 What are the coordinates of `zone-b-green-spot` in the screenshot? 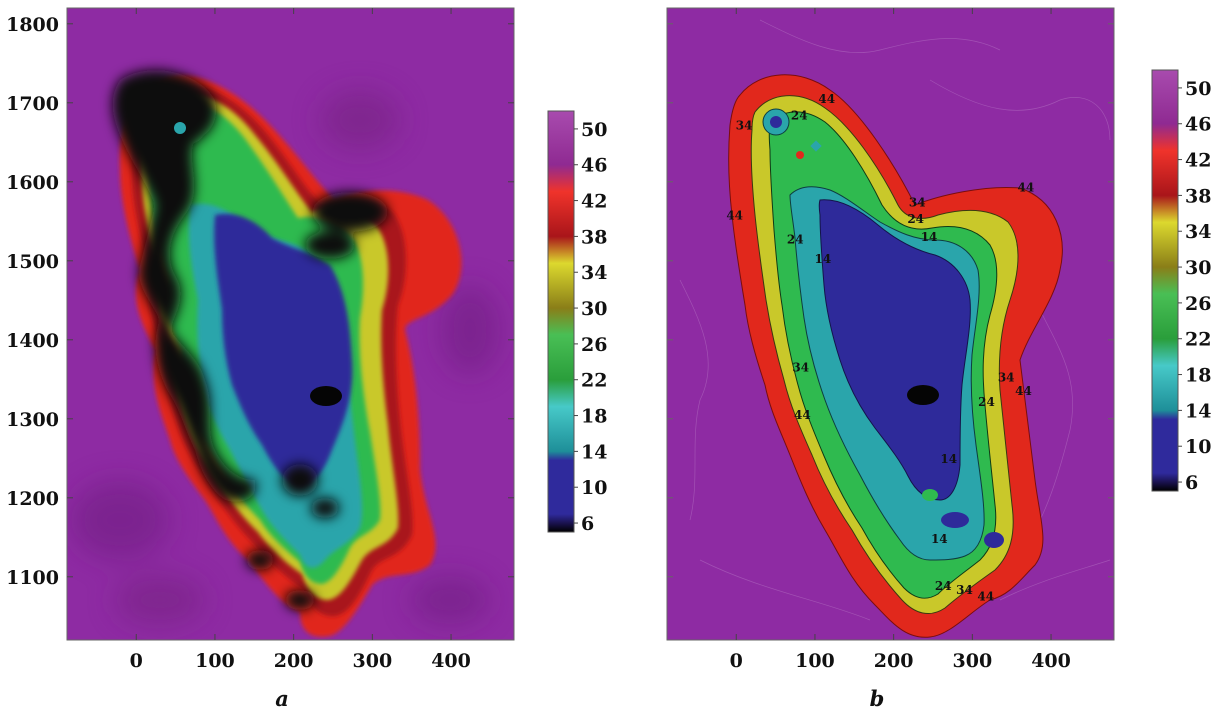 It's located at (930, 495).